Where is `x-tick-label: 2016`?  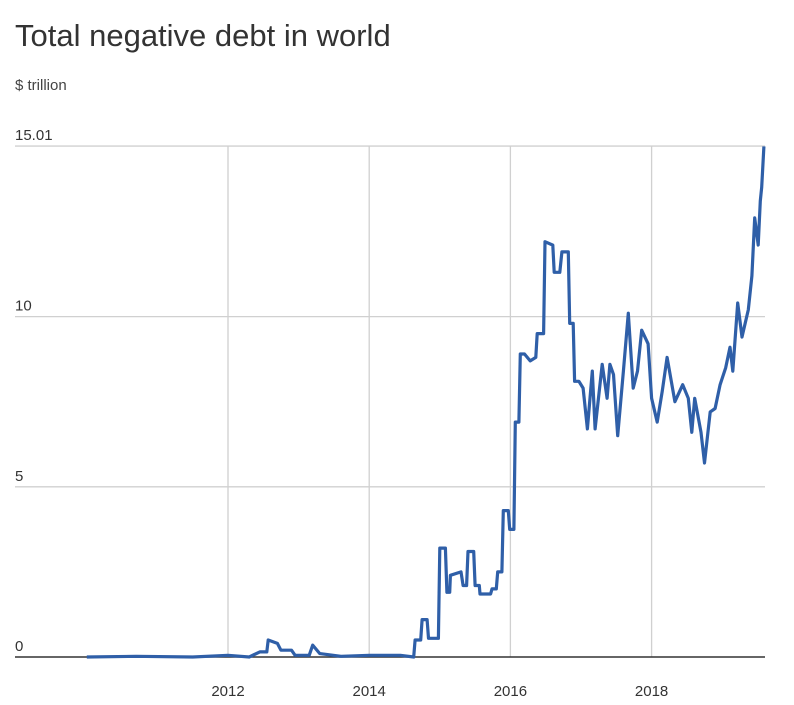 x-tick-label: 2016 is located at coordinates (510, 691).